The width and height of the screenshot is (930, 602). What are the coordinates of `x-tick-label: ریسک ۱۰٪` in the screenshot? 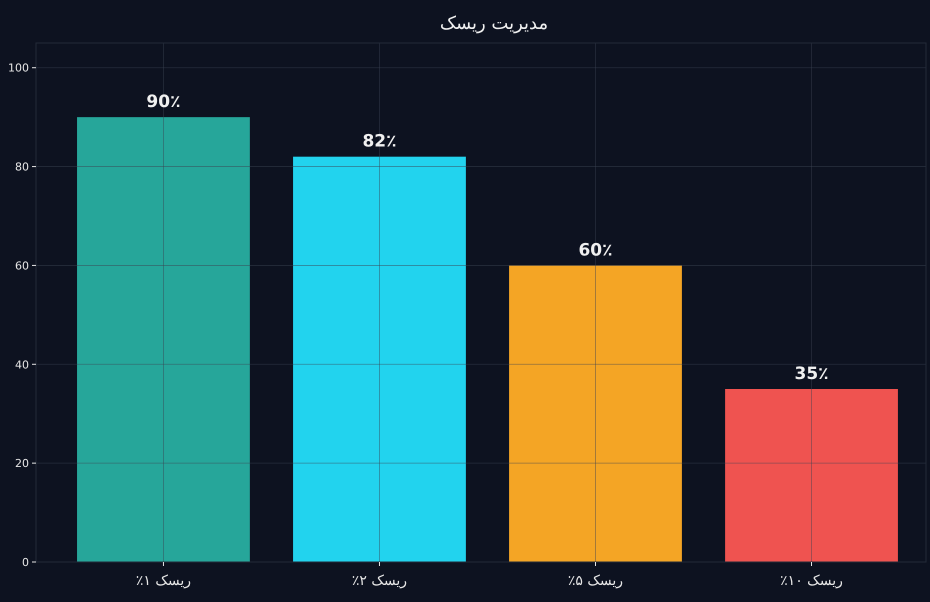 It's located at (811, 581).